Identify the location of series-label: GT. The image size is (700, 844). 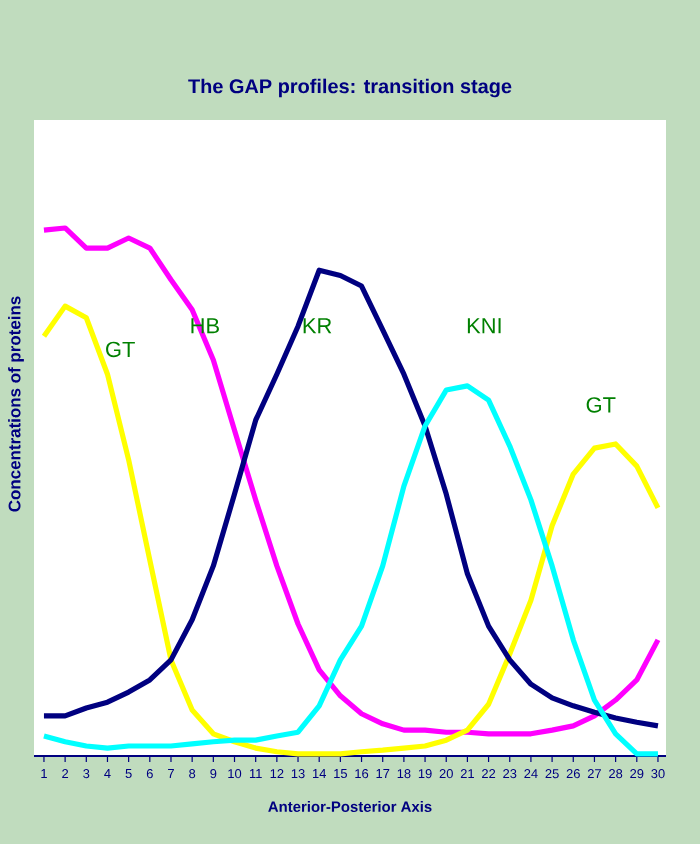
(120, 349).